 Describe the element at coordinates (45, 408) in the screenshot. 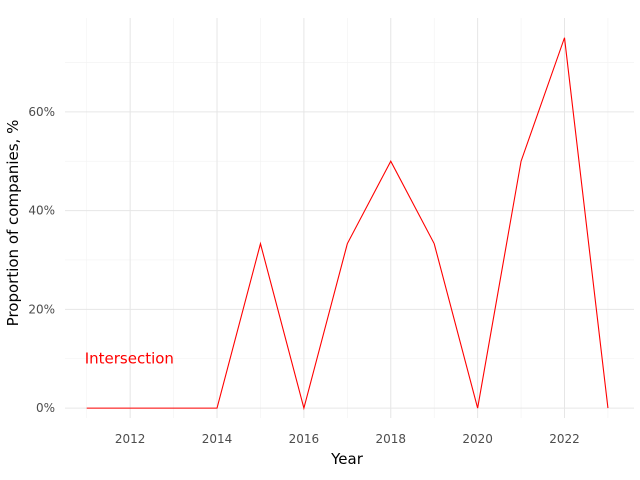

I see `y-tick-label: 0%` at that location.